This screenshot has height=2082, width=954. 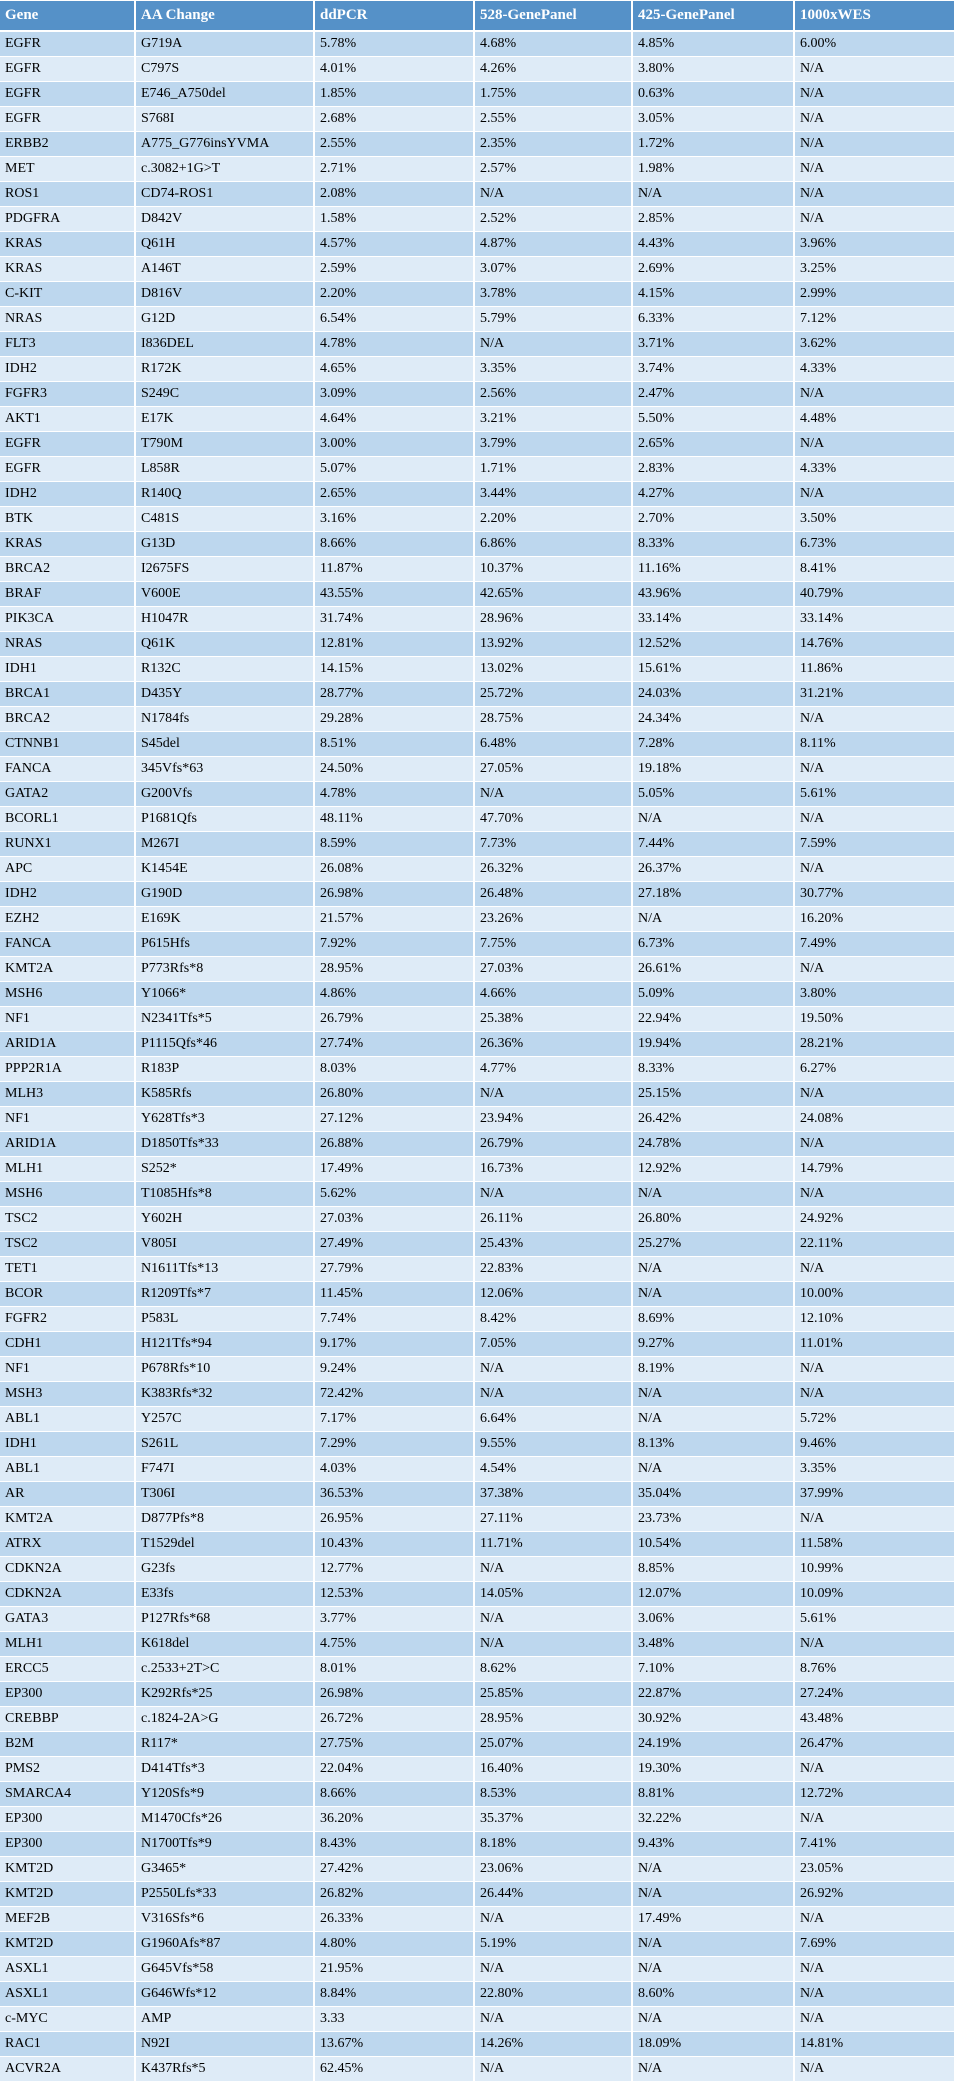 What do you see at coordinates (553, 744) in the screenshot?
I see `cell-528-genepanel: 6.48%` at bounding box center [553, 744].